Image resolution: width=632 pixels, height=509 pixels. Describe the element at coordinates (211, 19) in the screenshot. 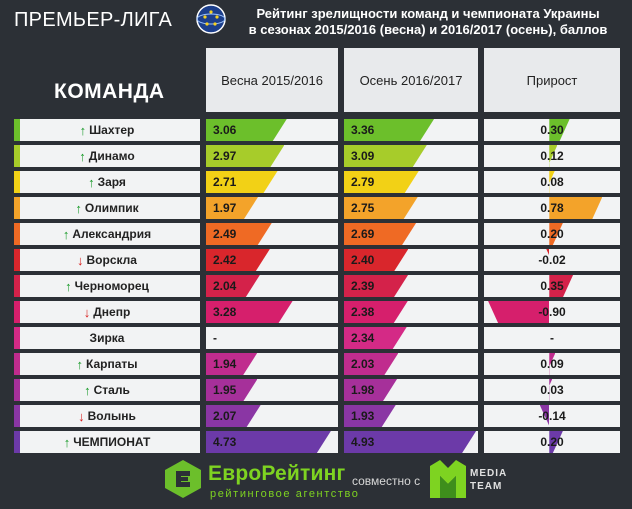

I see `league-ball-icon` at that location.